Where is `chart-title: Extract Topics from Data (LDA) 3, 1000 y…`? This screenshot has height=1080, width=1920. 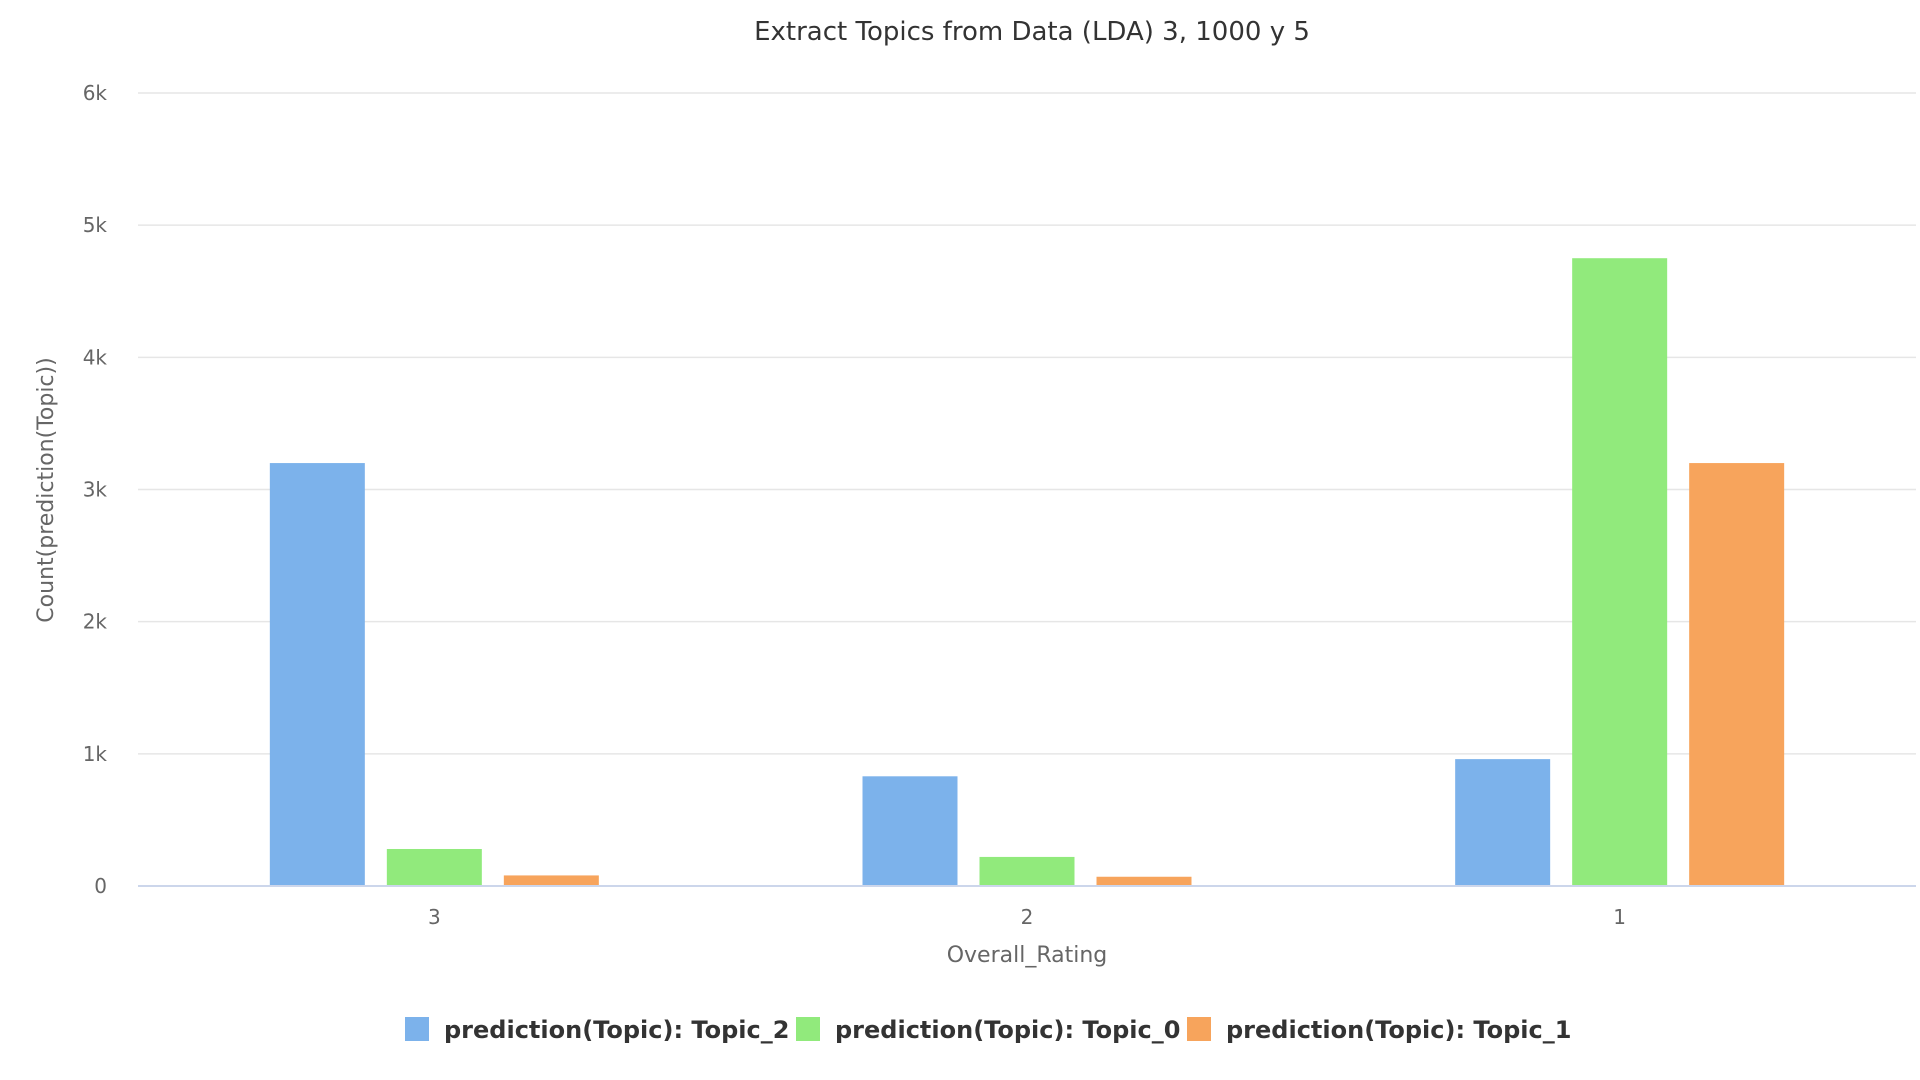 chart-title: Extract Topics from Data (LDA) 3, 1000 y… is located at coordinates (1032, 32).